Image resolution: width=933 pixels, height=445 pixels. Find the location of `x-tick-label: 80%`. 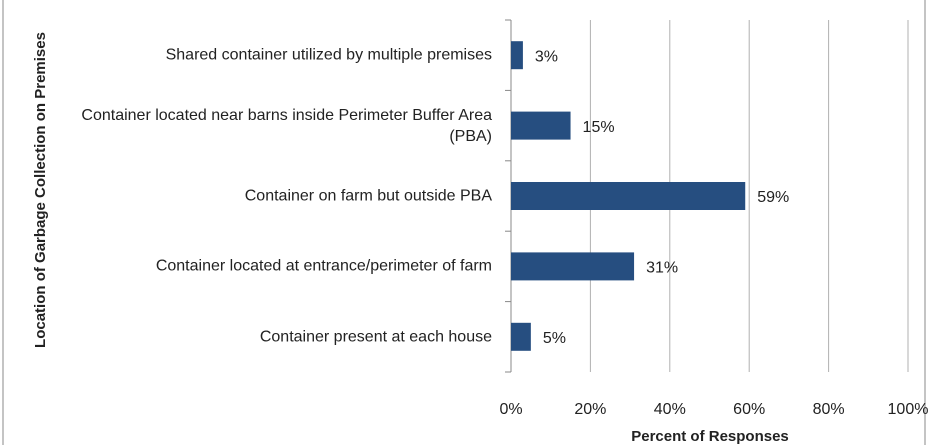

x-tick-label: 80% is located at coordinates (829, 409).